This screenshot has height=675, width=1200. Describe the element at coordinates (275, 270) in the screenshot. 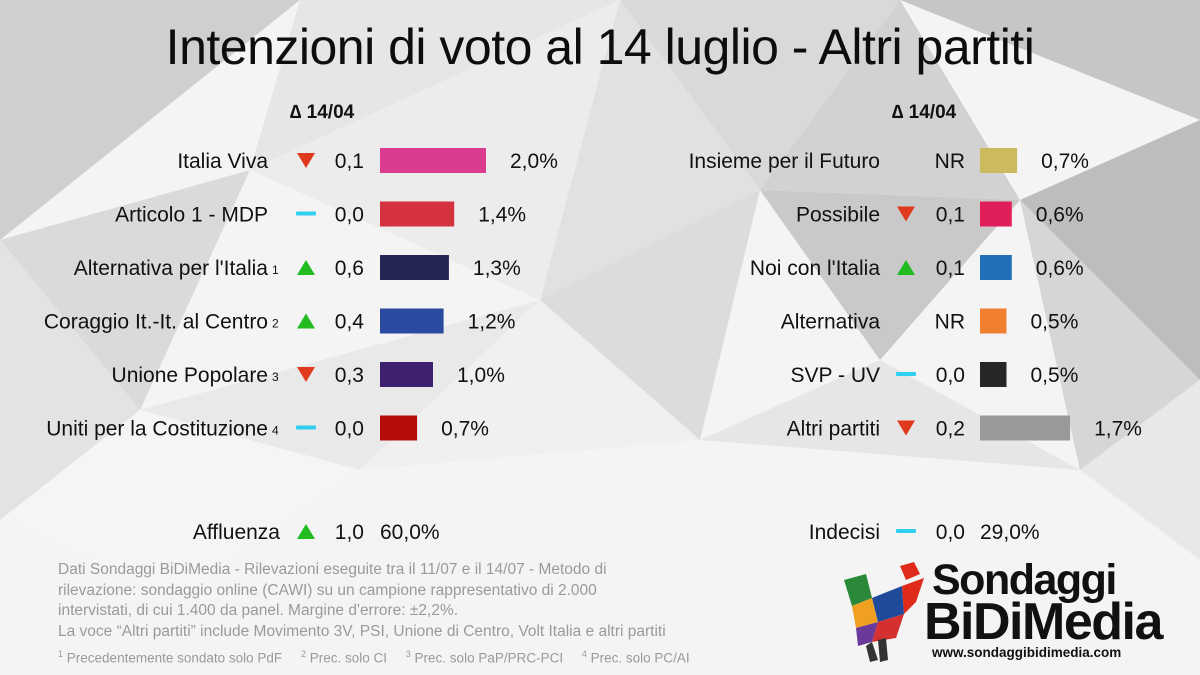

I see `footnote-marker: 1` at that location.